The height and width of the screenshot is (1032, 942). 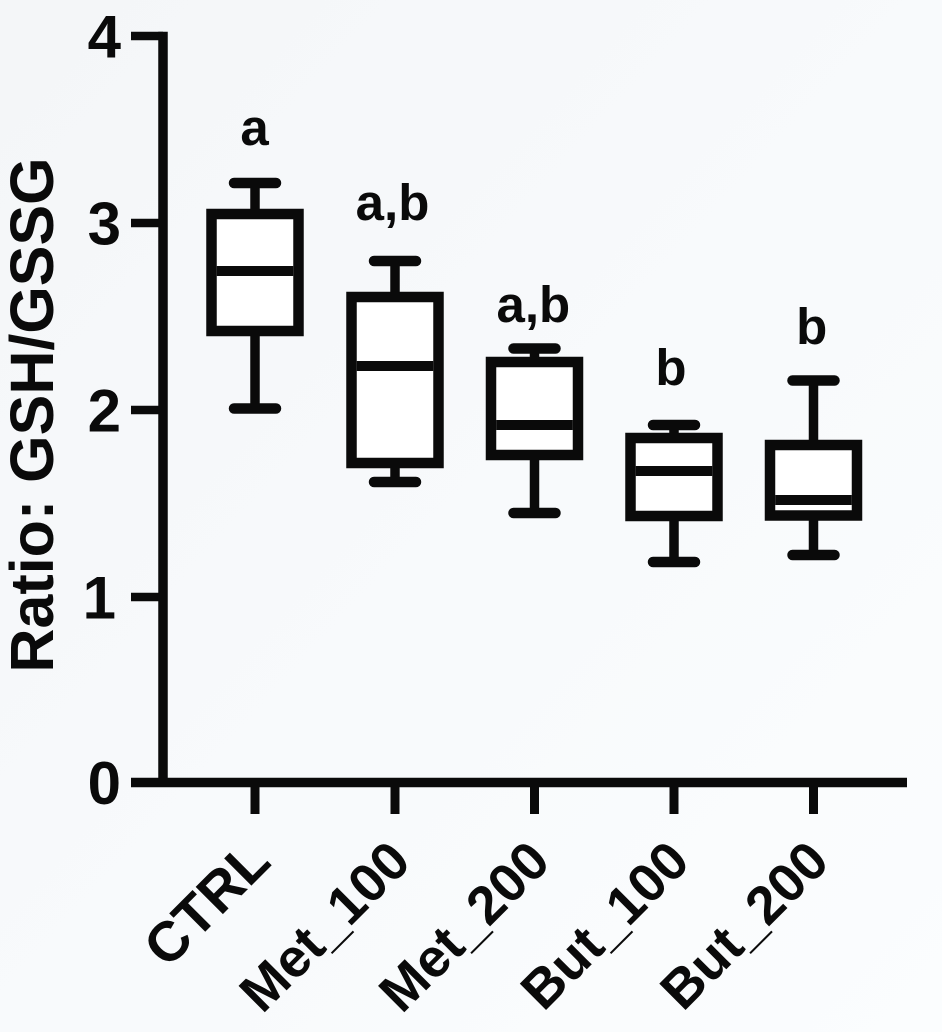 I want to click on svg-text: 2, so click(x=104, y=410).